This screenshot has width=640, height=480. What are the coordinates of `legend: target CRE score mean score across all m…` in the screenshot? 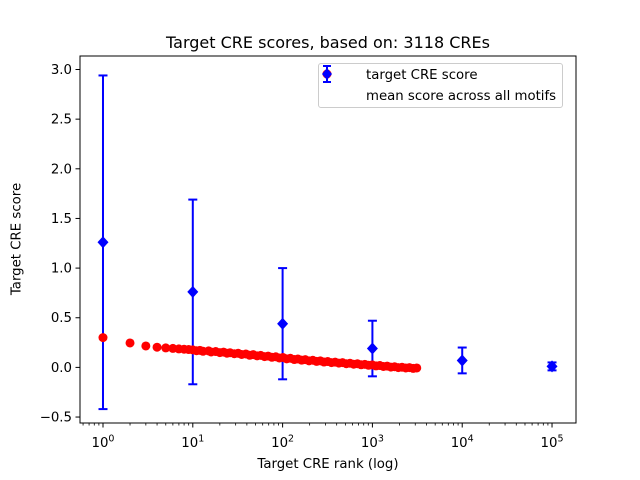 It's located at (440, 85).